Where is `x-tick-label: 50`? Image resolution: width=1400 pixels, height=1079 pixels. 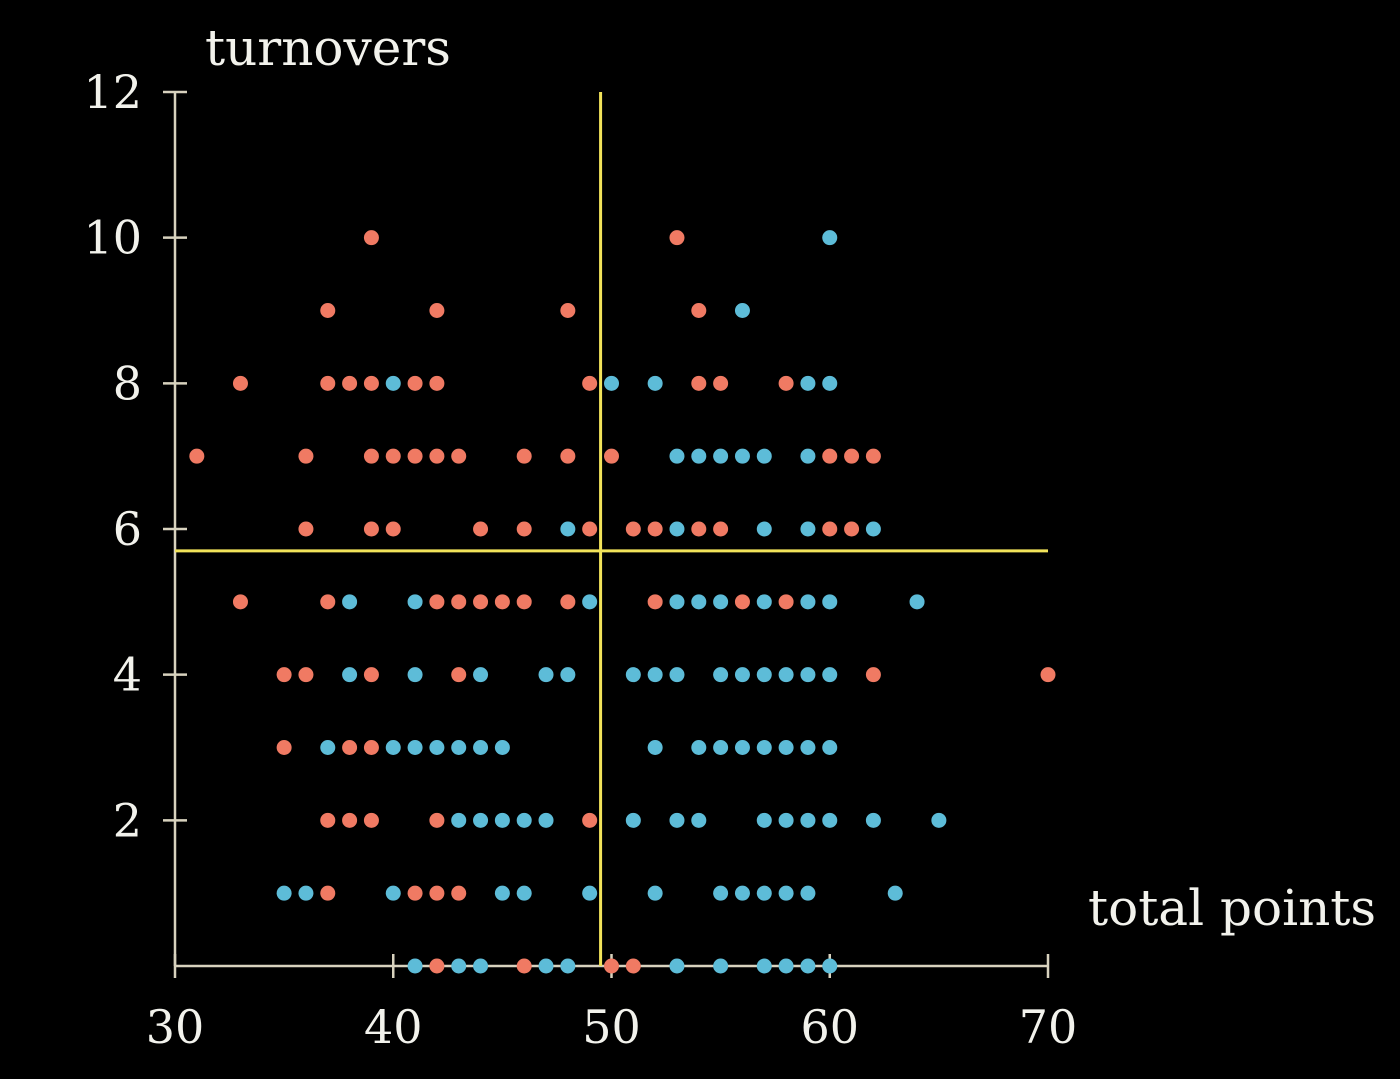 x-tick-label: 50 is located at coordinates (611, 1027).